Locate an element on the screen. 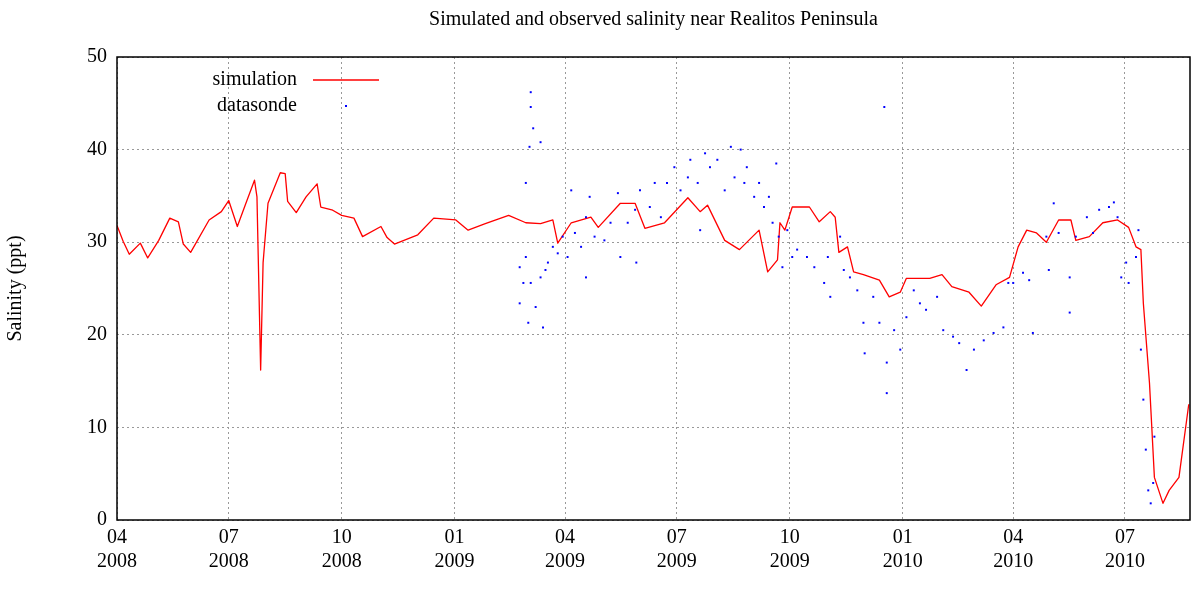 The width and height of the screenshot is (1194, 592). legend-label: datasonde is located at coordinates (257, 104).